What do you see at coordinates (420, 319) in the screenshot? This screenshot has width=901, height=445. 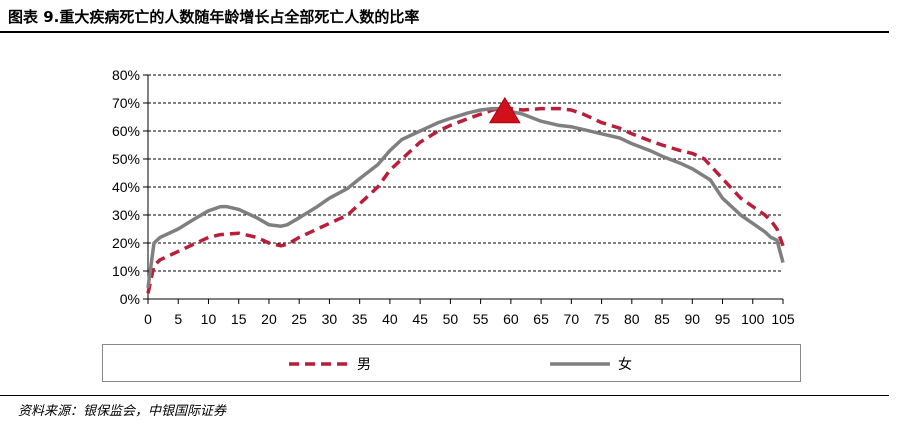 I see `x-tick-label: 45` at bounding box center [420, 319].